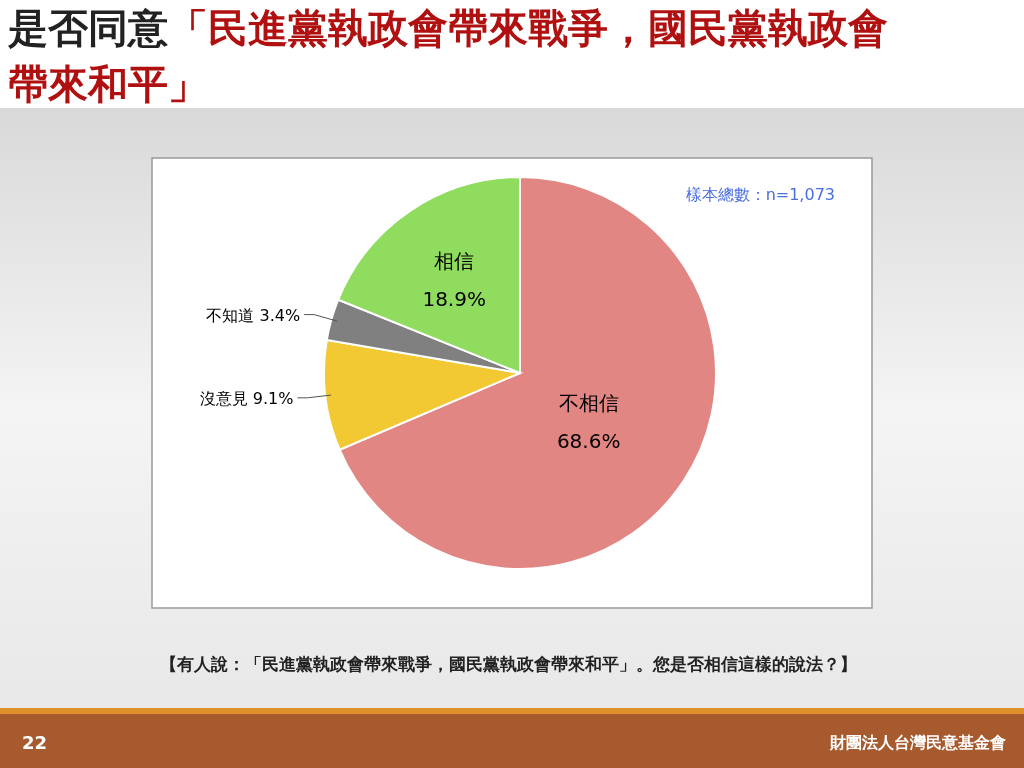  Describe the element at coordinates (454, 260) in the screenshot. I see `slice-label: 相信` at that location.